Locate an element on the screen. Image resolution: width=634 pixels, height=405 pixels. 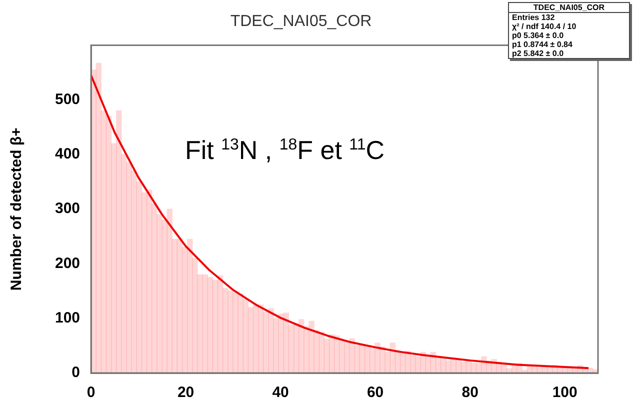
y-tick-label: 400 is located at coordinates (67, 154).